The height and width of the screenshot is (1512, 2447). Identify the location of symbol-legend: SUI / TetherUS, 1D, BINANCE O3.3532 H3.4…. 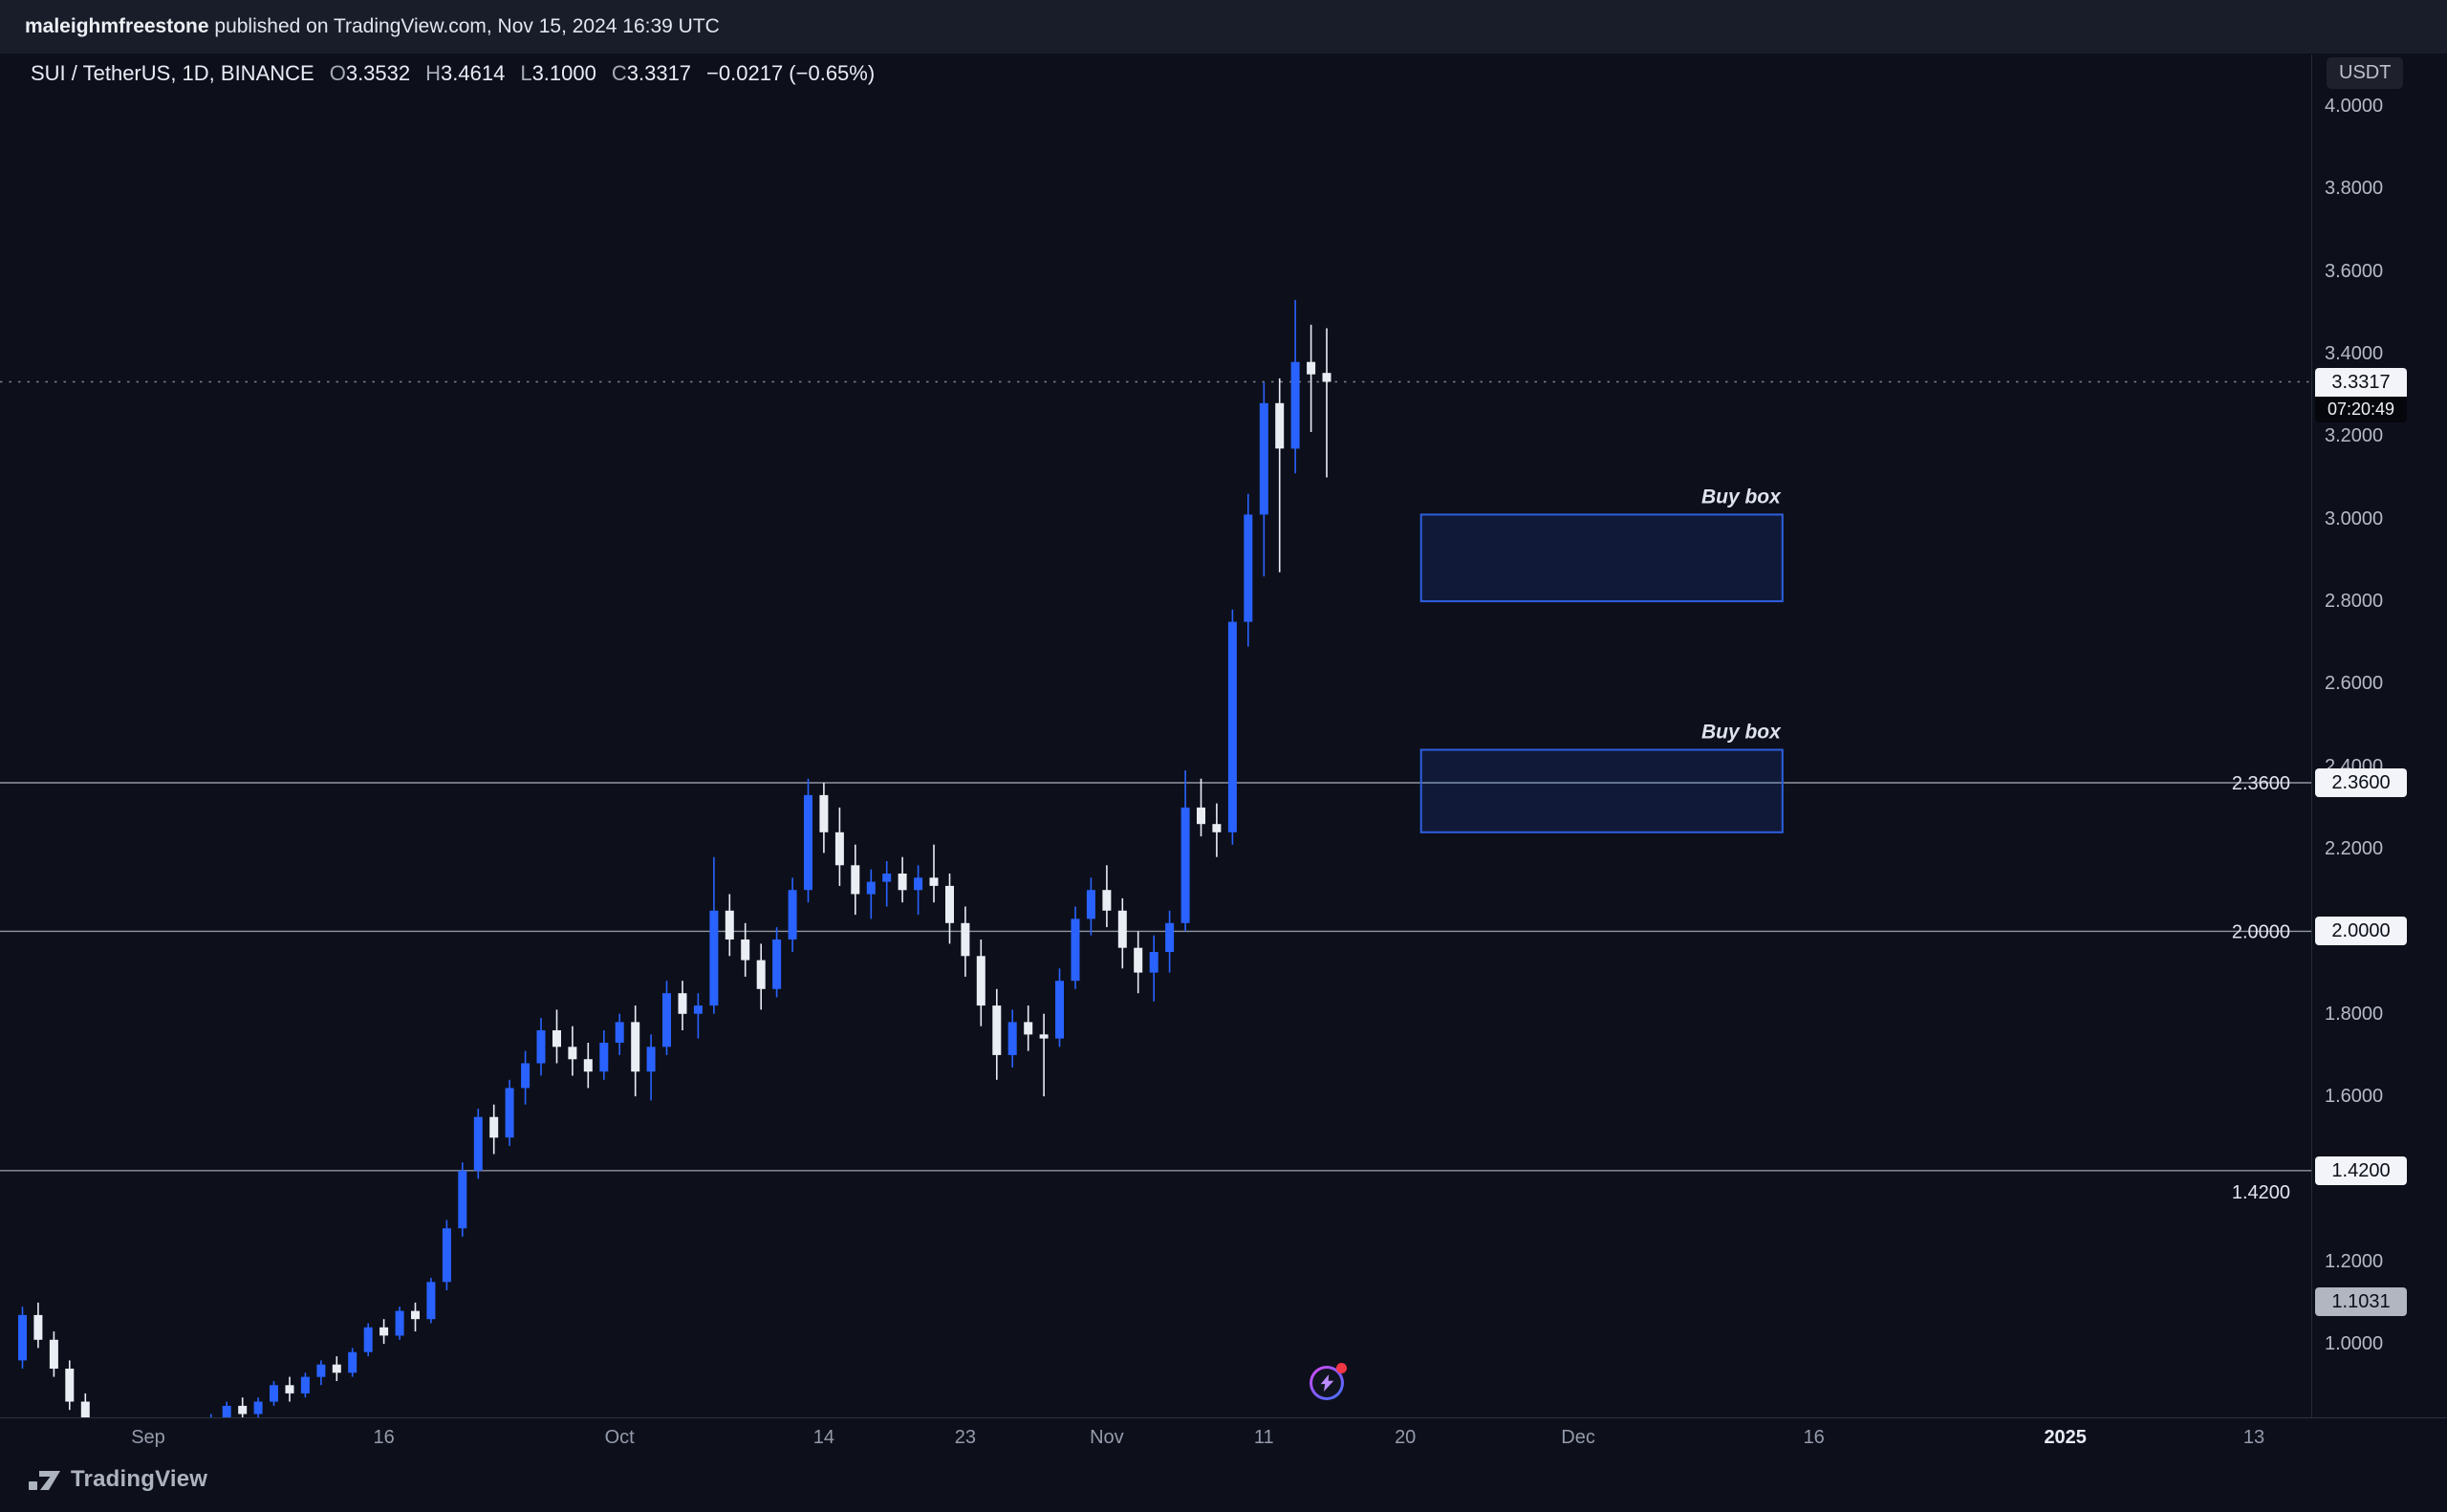
(453, 73).